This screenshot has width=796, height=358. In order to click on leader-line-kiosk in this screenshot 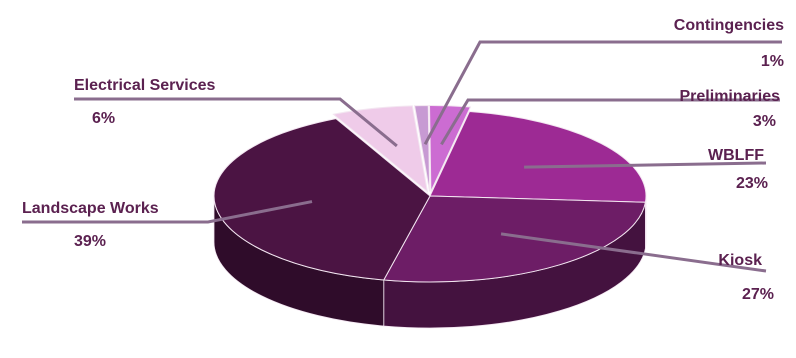, I will do `click(633, 252)`.